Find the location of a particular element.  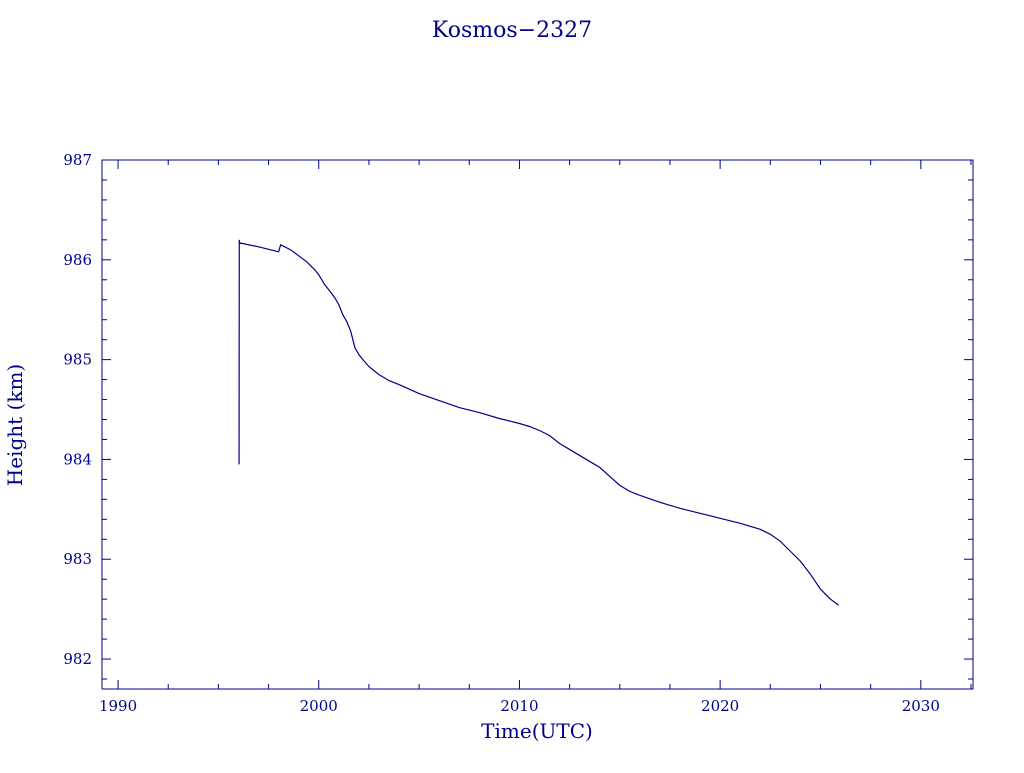

y-tick-label: 986 is located at coordinates (77, 260).